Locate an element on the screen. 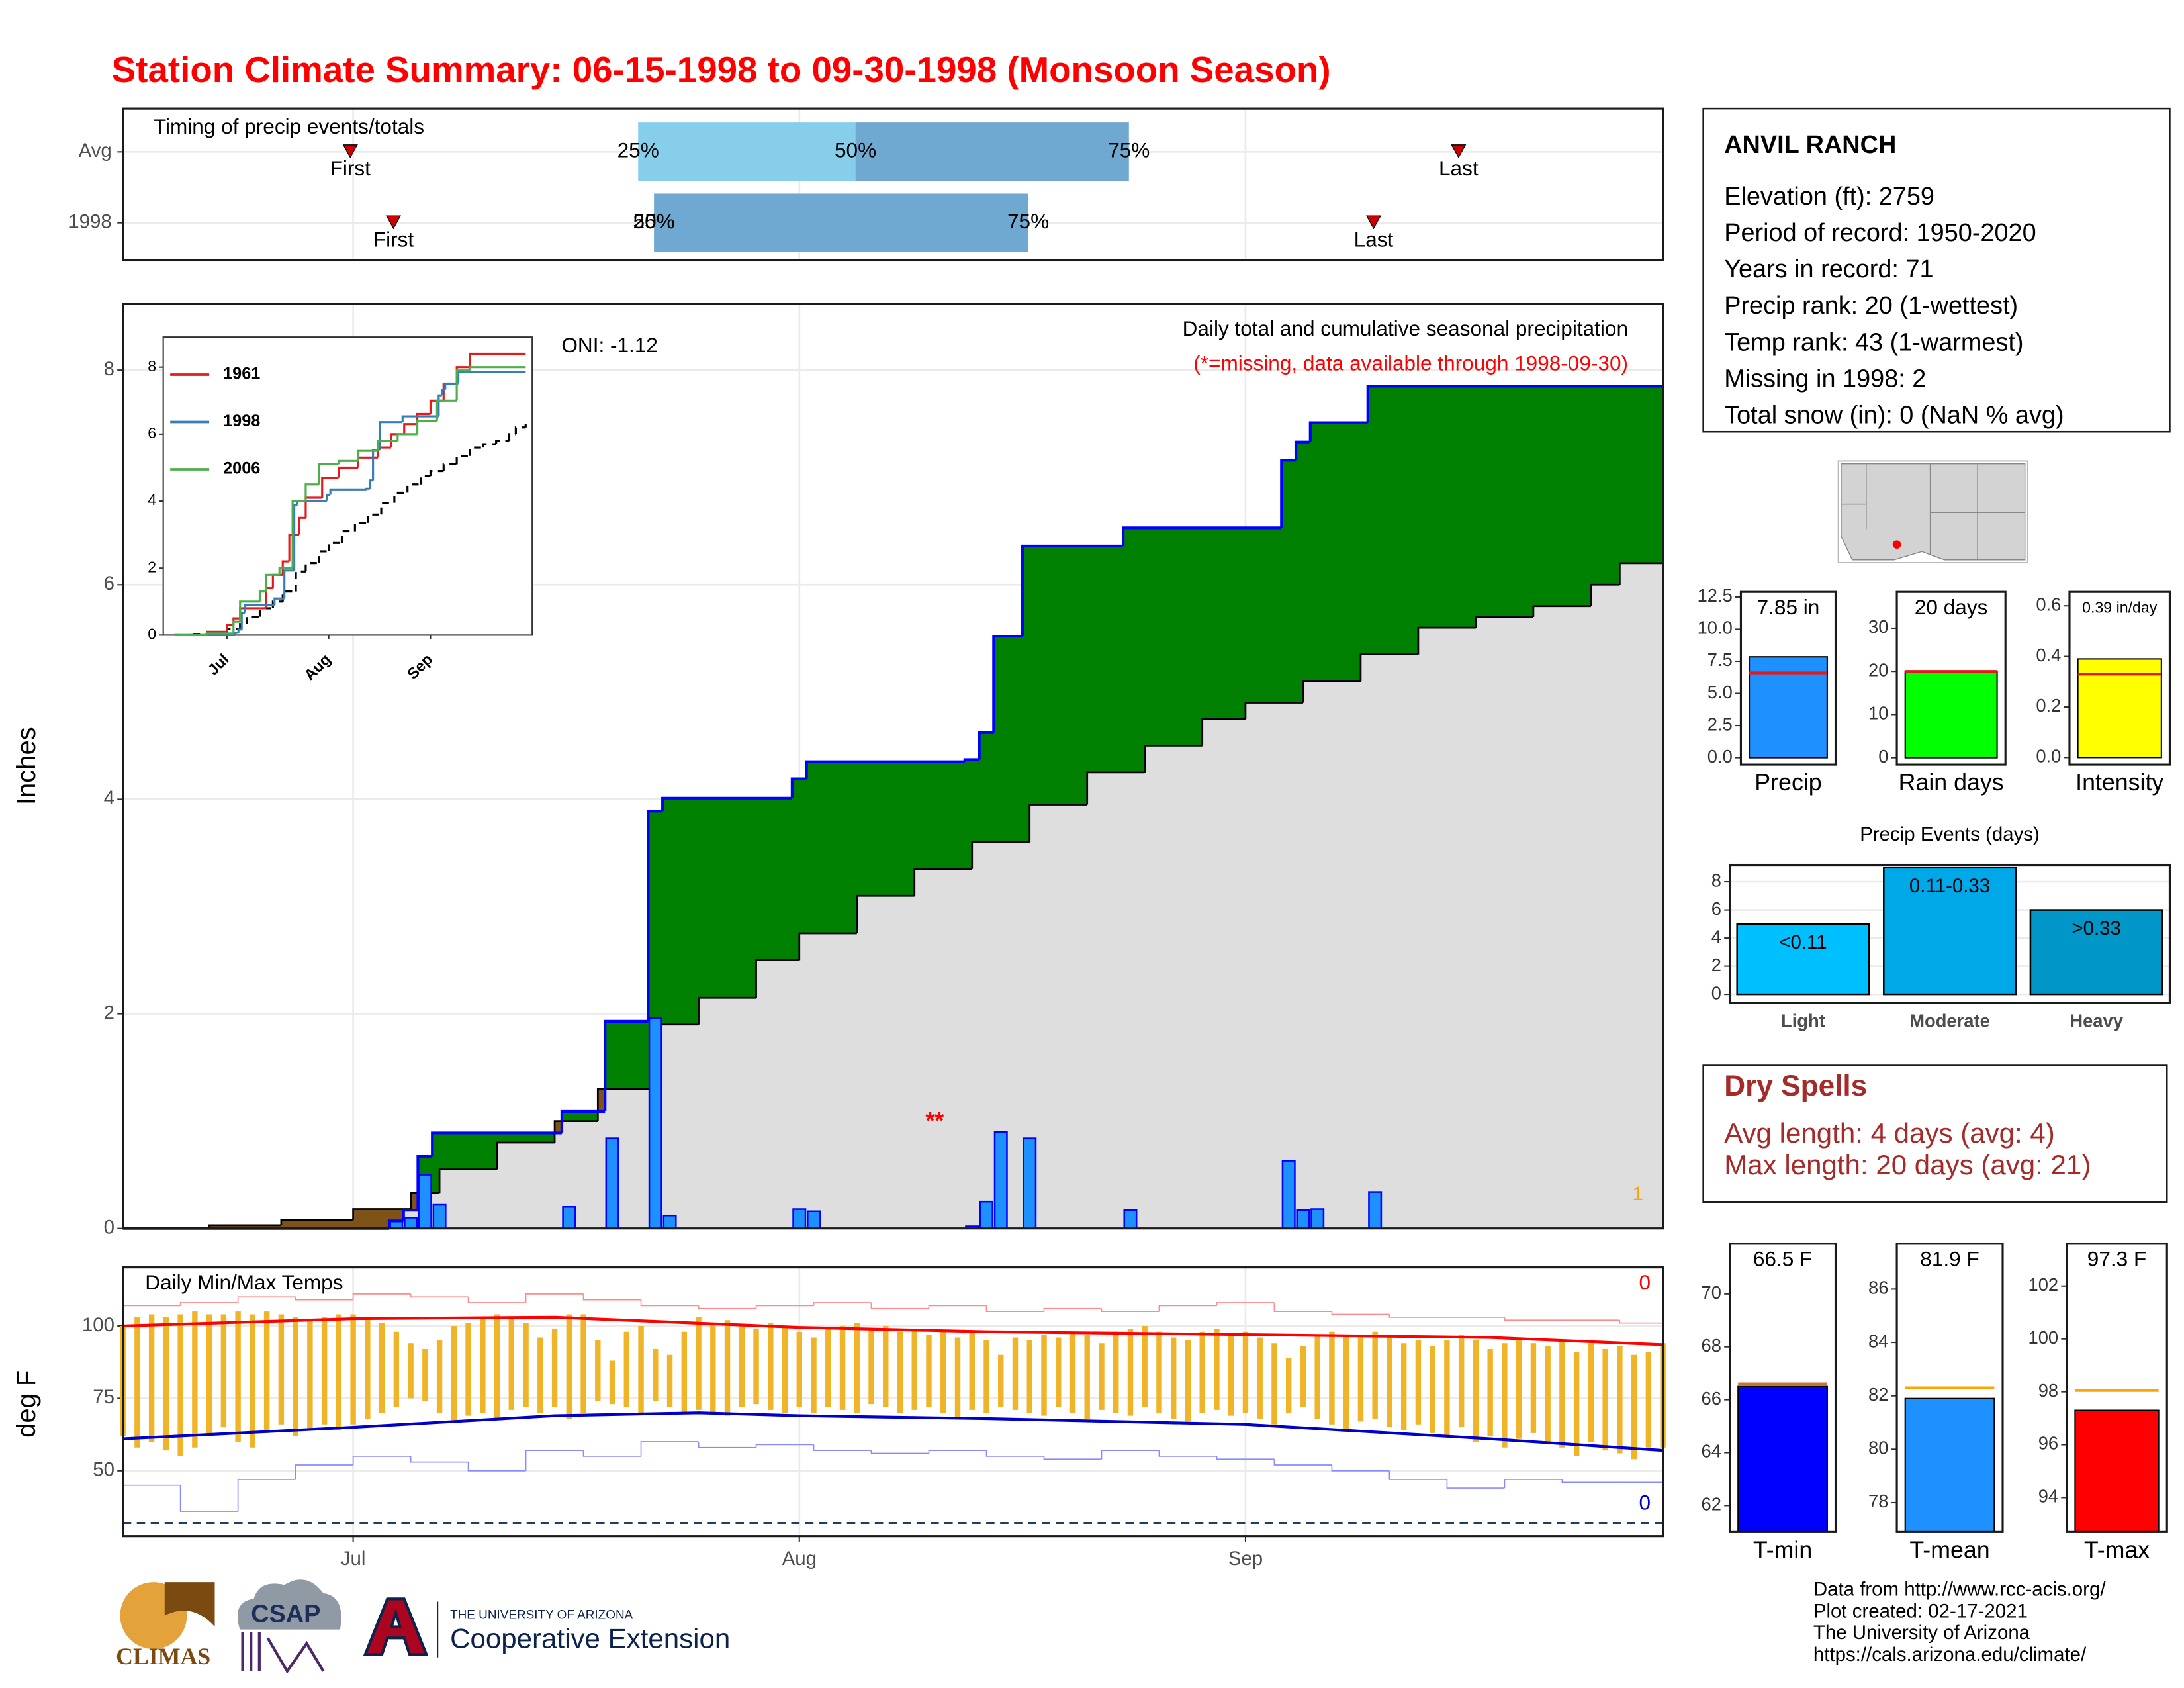  bar-label: T-mean is located at coordinates (1949, 1549).